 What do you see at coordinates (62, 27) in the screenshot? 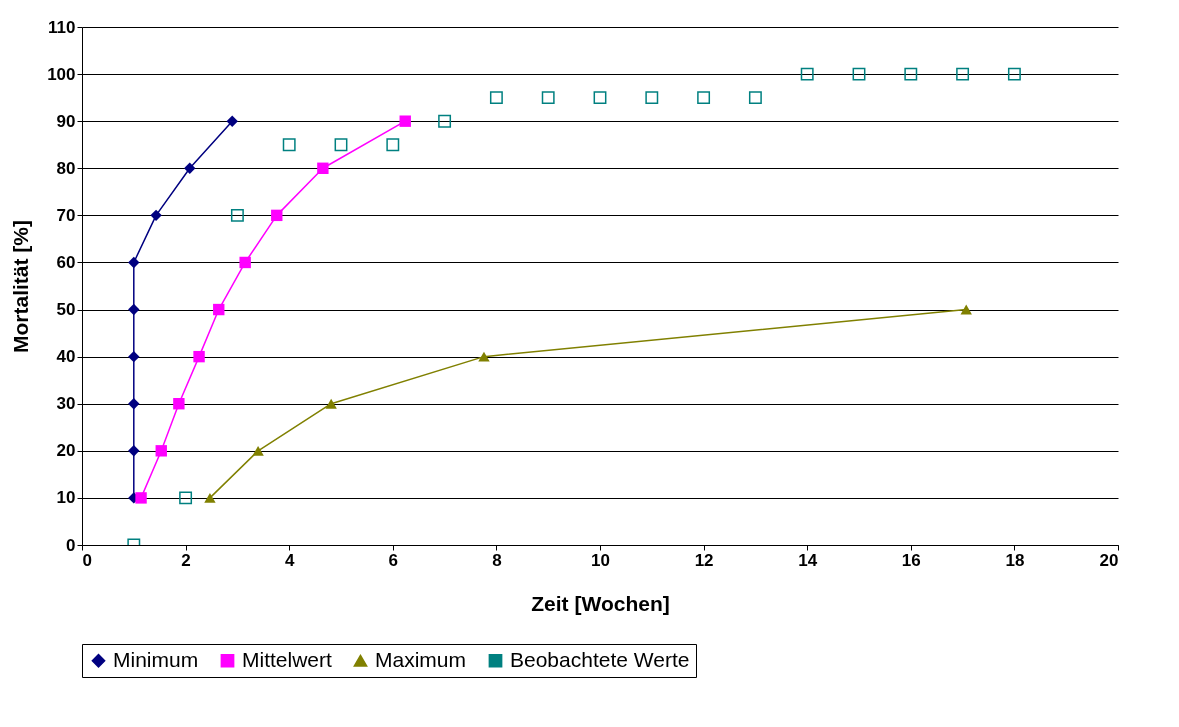
I see `y-tick-label: 110` at bounding box center [62, 27].